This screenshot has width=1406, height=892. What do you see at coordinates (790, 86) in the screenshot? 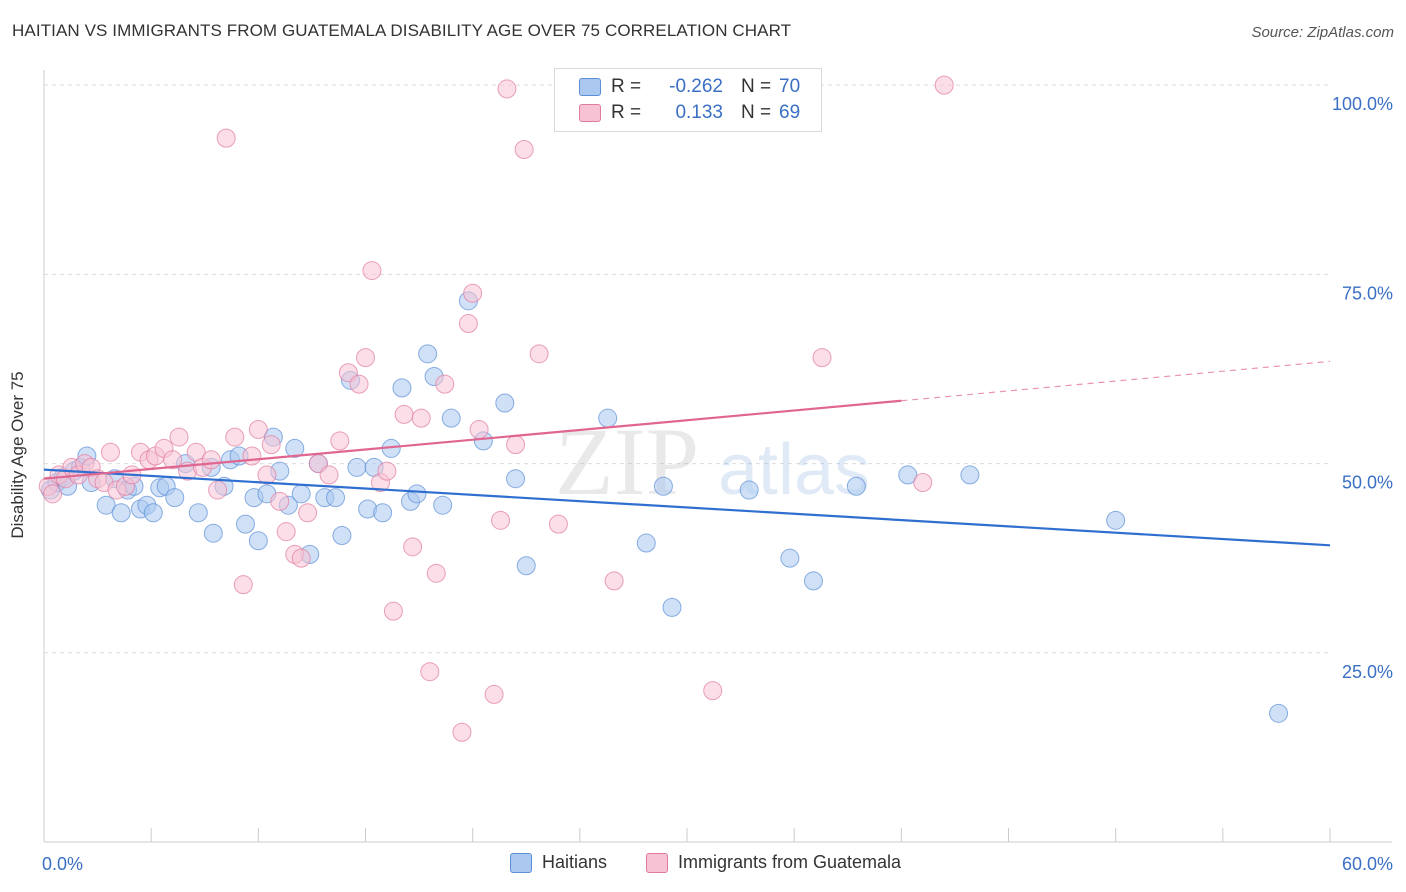
I see `n-value: 70` at bounding box center [790, 86].